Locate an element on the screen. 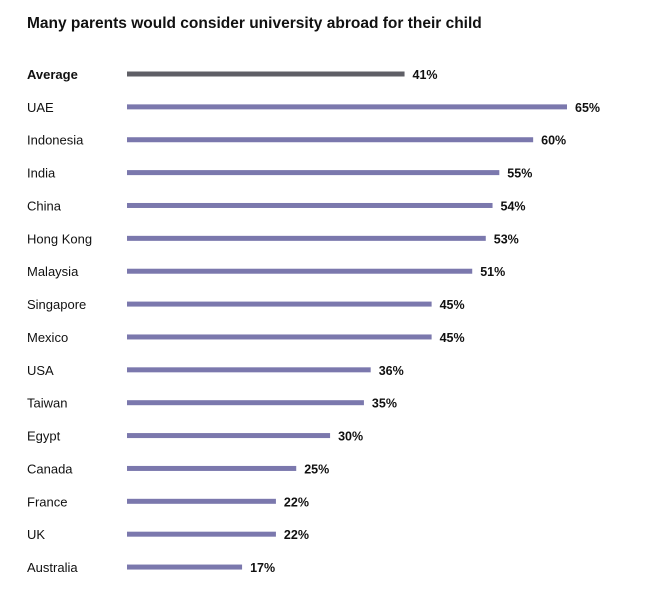  value-label: 30% is located at coordinates (350, 437).